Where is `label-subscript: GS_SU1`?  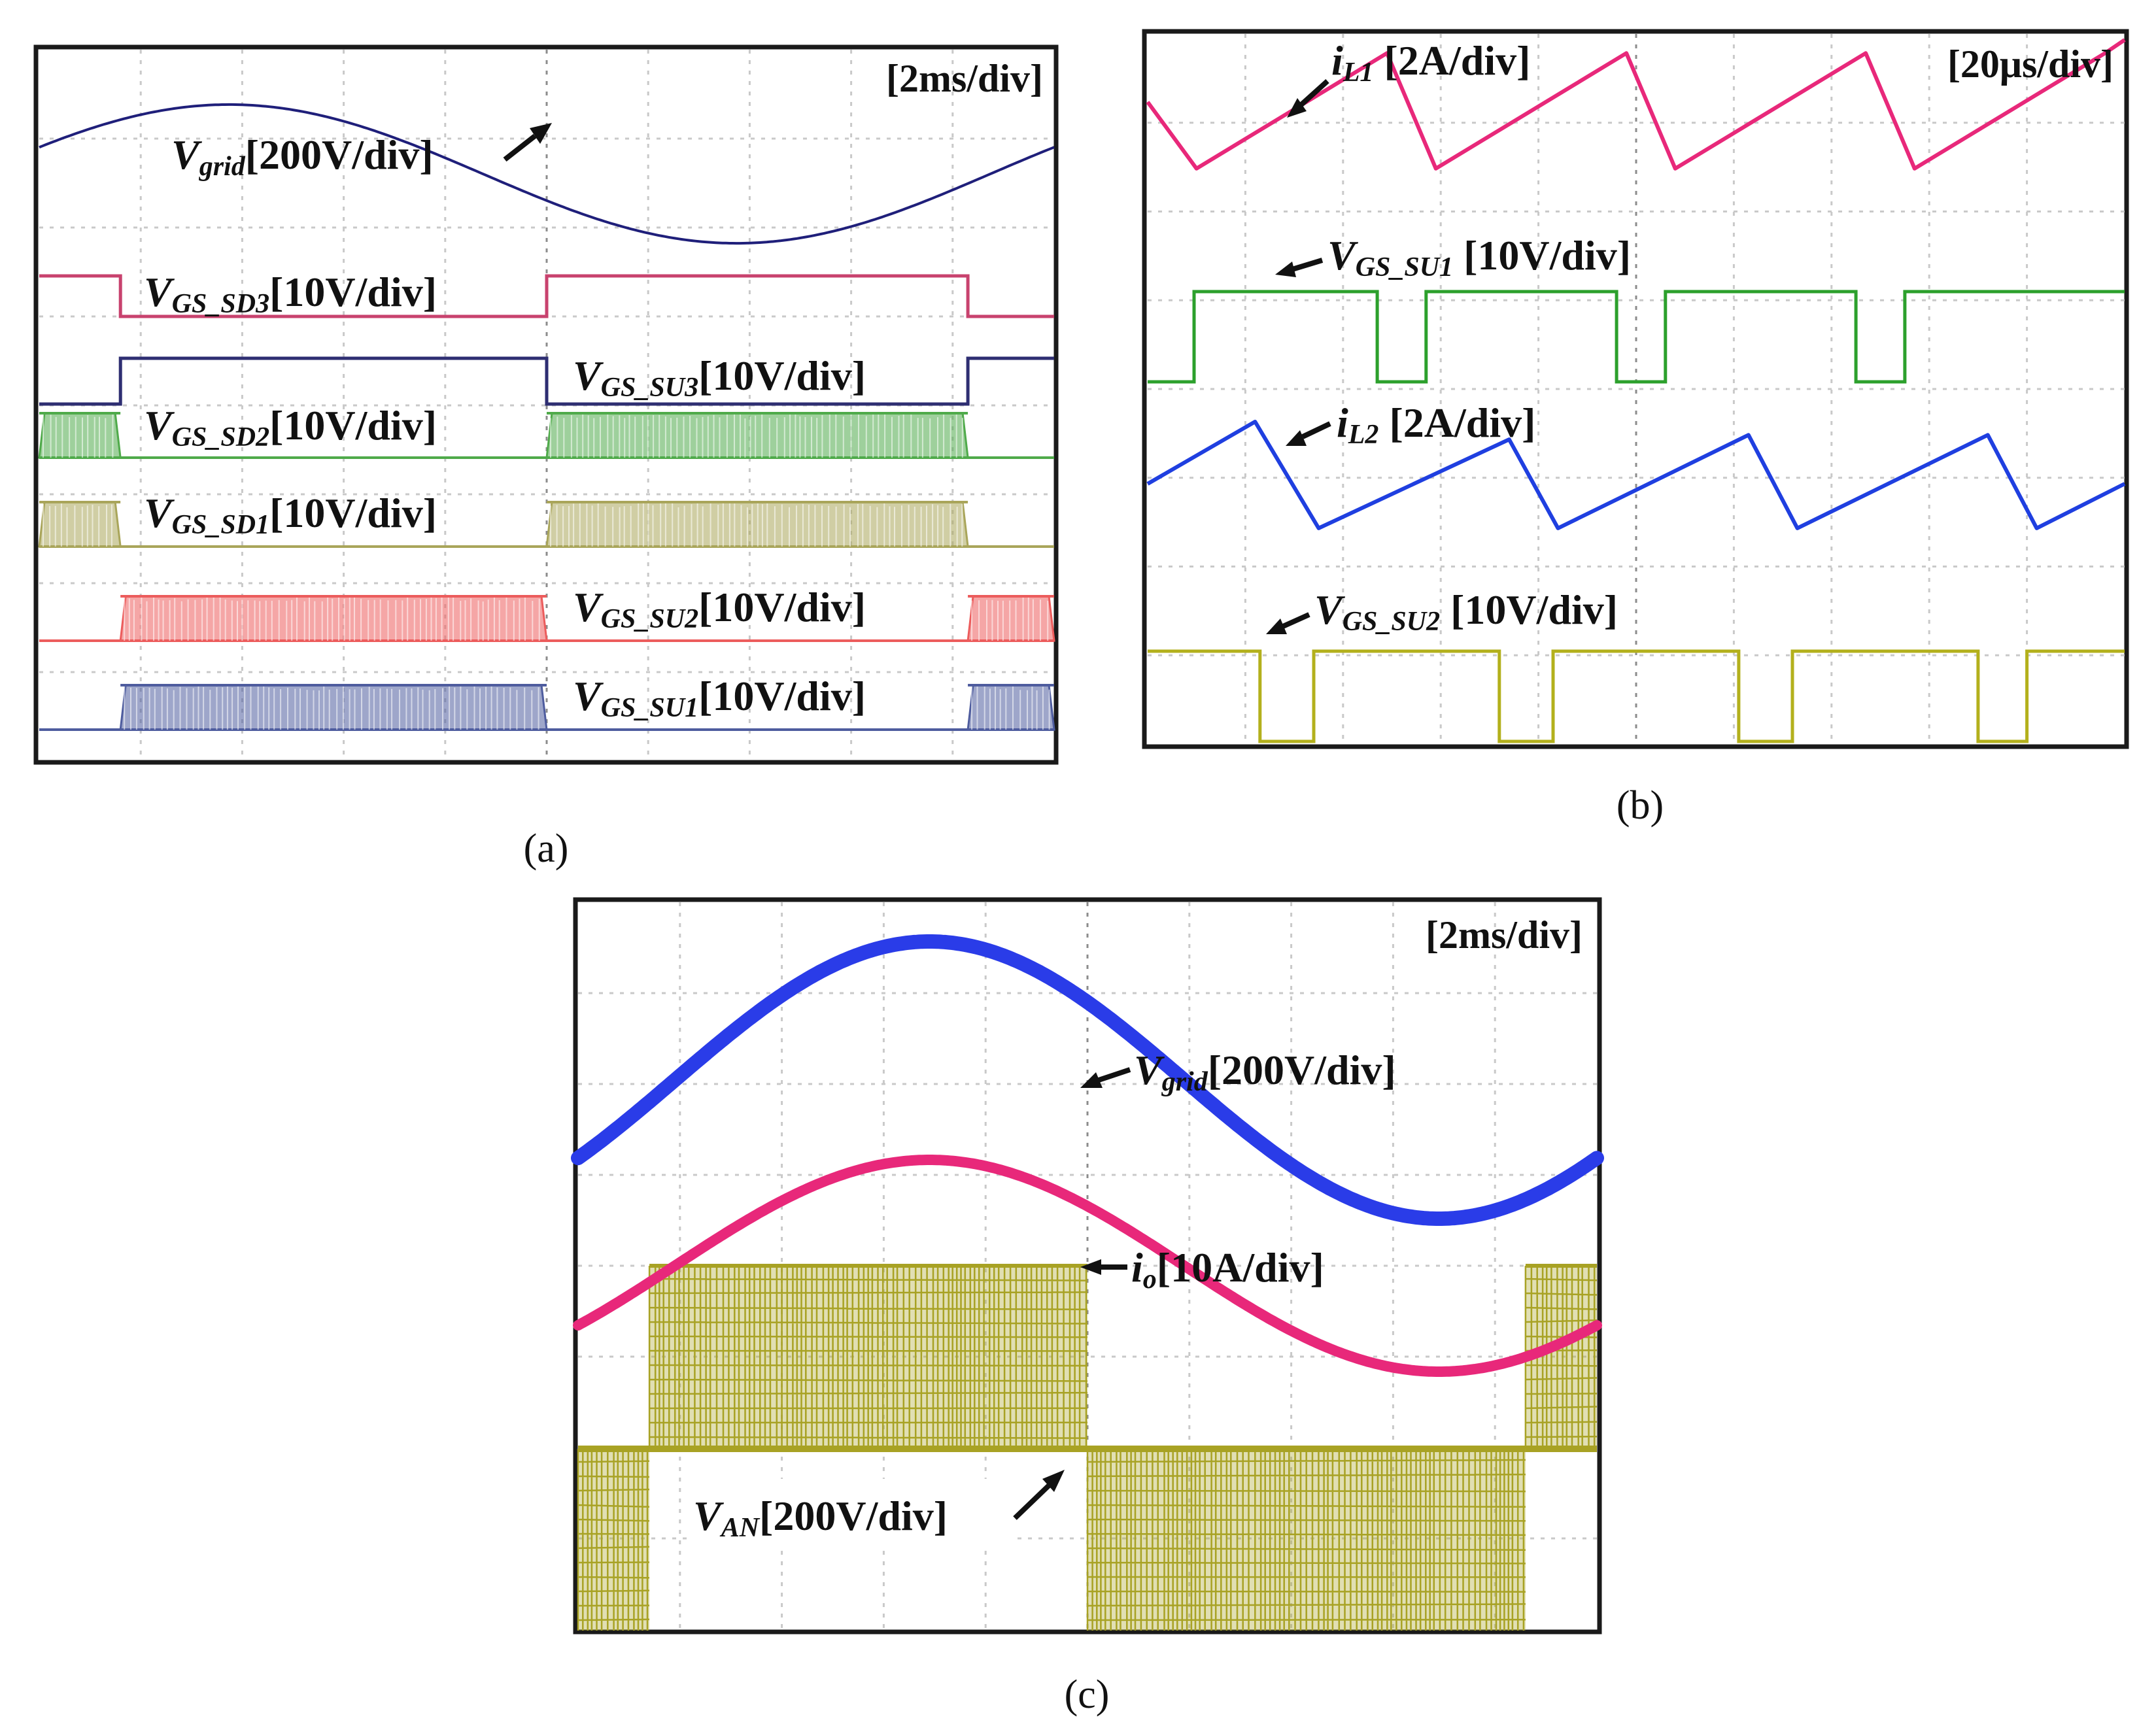
label-subscript: GS_SU1 is located at coordinates (1404, 267).